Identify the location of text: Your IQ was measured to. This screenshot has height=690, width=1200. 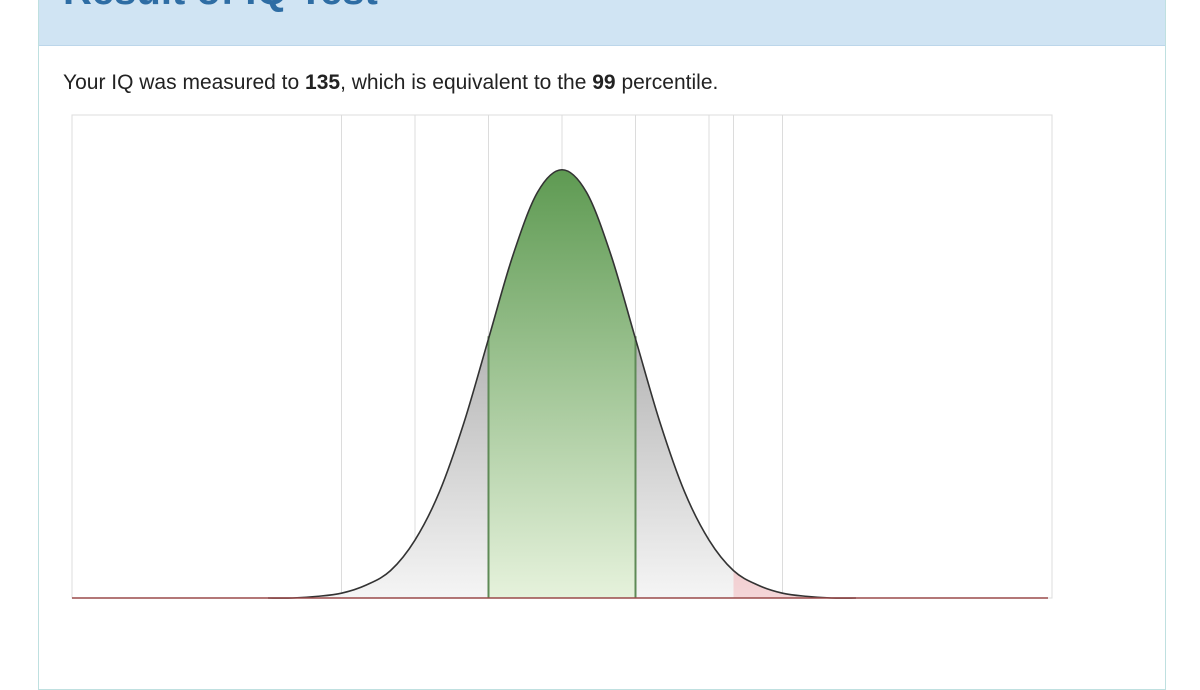
(181, 82).